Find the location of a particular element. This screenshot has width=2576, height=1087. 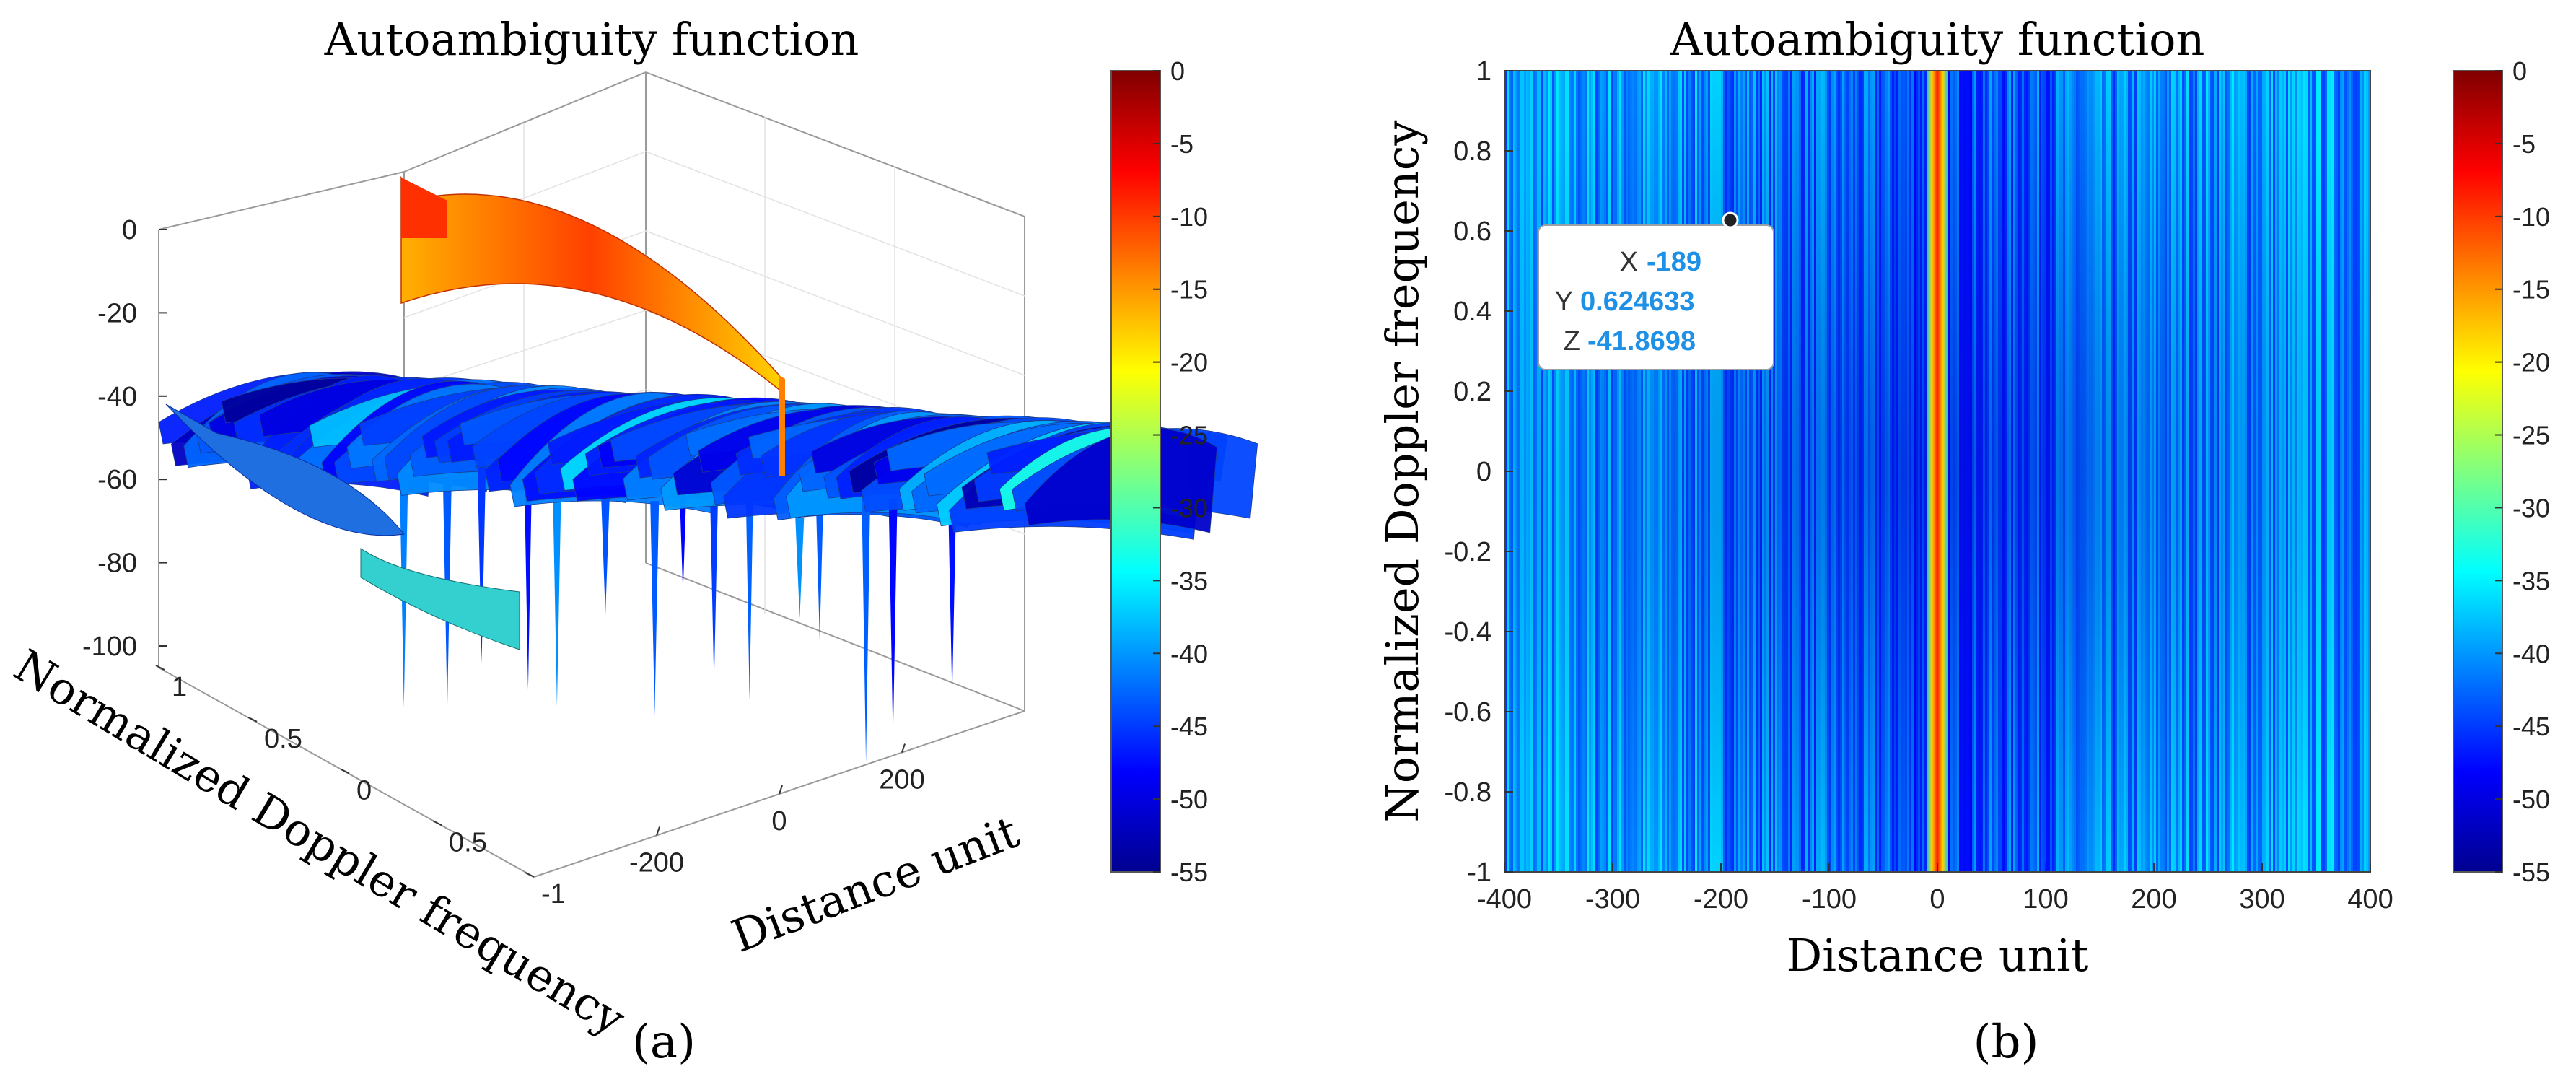

panel-b-y-ticks: 1 0.8 0.6 0.4 0.2 0 -0.2 -0.4 -0.6 -0.8 -1 is located at coordinates (1479, 472).